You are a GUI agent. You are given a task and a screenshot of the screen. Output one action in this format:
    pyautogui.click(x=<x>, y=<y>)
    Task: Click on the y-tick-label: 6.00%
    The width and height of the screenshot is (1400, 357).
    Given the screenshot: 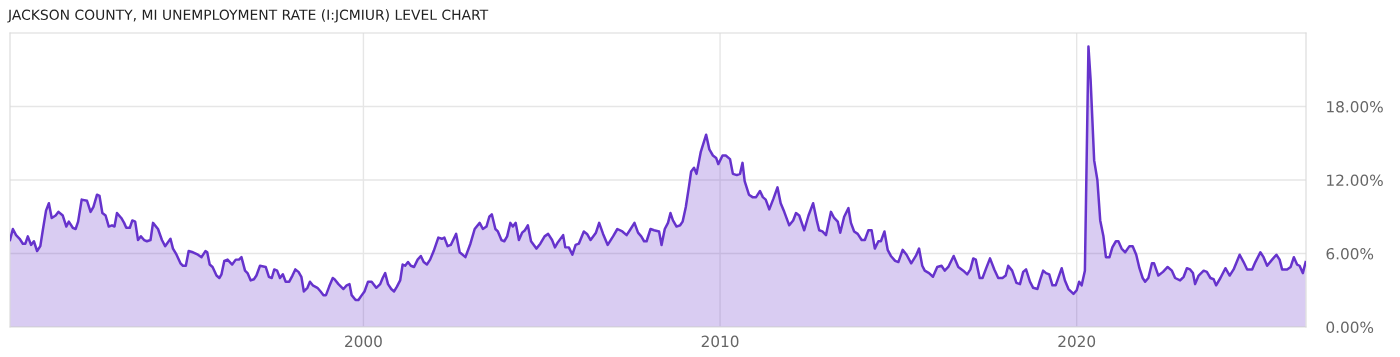 What is the action you would take?
    pyautogui.click(x=1350, y=253)
    